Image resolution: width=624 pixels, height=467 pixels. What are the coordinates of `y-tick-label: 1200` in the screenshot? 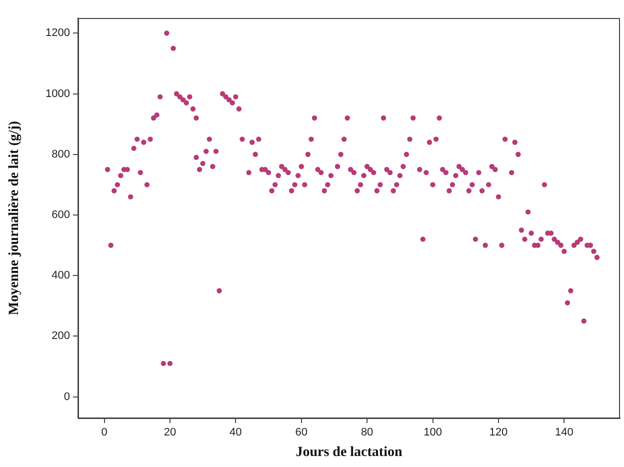 It's located at (58, 33).